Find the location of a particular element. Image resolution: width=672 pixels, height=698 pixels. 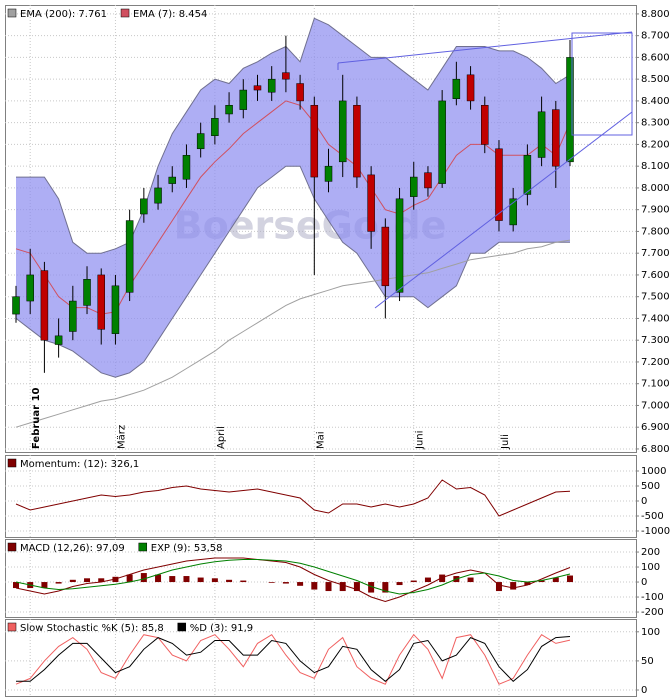

trend-line is located at coordinates (503, 210).